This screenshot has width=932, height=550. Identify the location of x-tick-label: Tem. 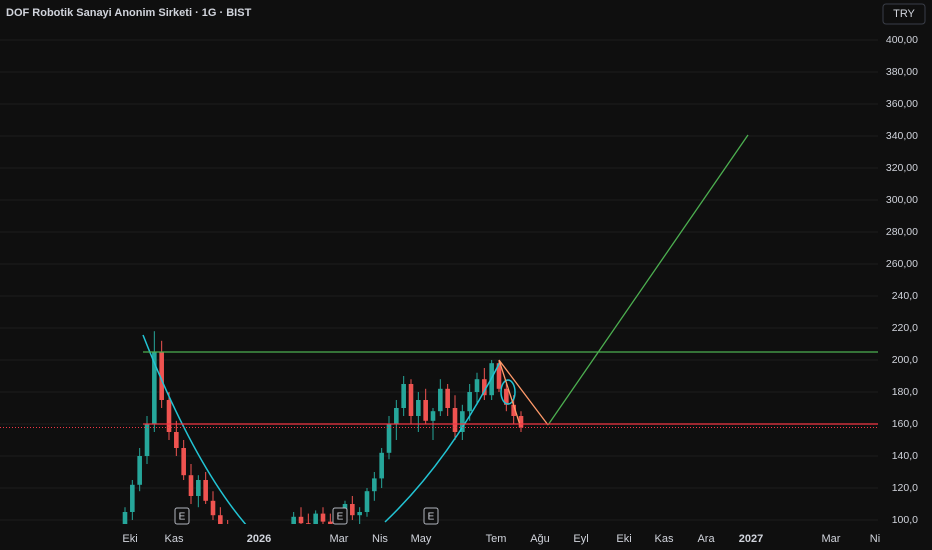
(496, 539).